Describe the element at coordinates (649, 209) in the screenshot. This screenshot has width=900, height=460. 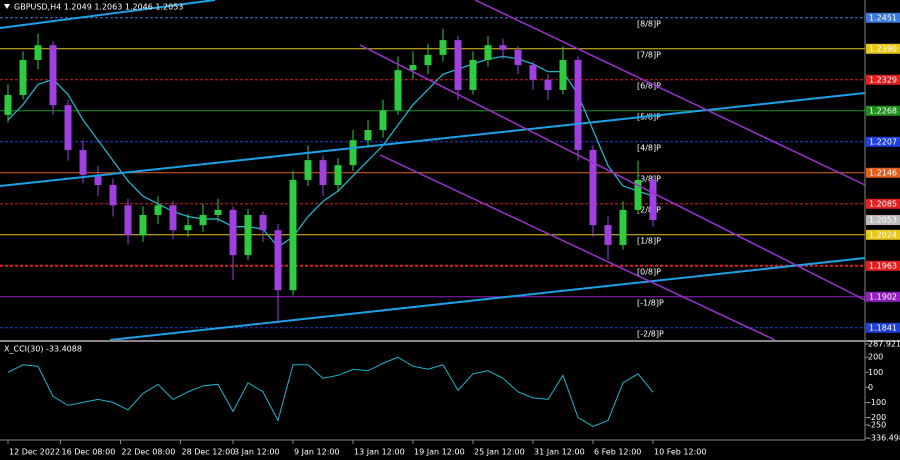
I see `level-name: [2/8]P` at that location.